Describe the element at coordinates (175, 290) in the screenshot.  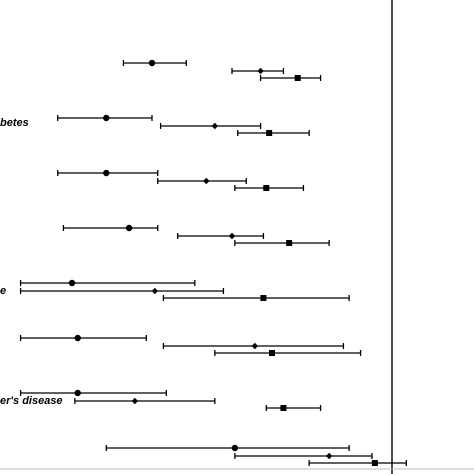
I see `forest-group: e` at that location.